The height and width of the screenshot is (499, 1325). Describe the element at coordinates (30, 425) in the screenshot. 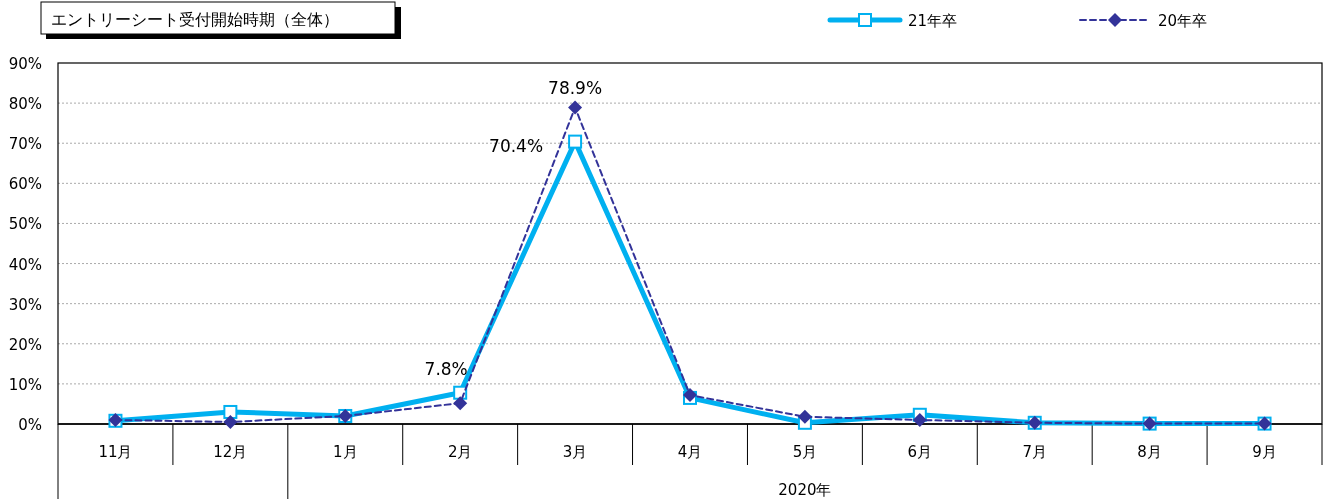

I see `y-tick-label: 0%` at that location.